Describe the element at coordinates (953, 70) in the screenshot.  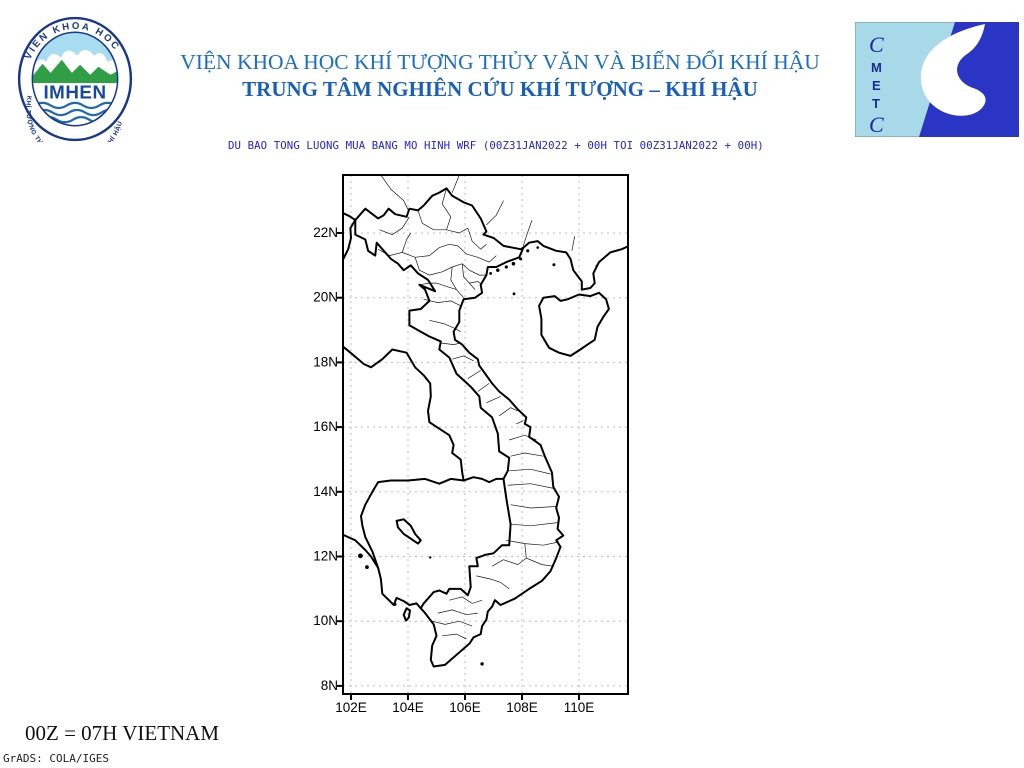
I see `cmetc-swoosh` at that location.